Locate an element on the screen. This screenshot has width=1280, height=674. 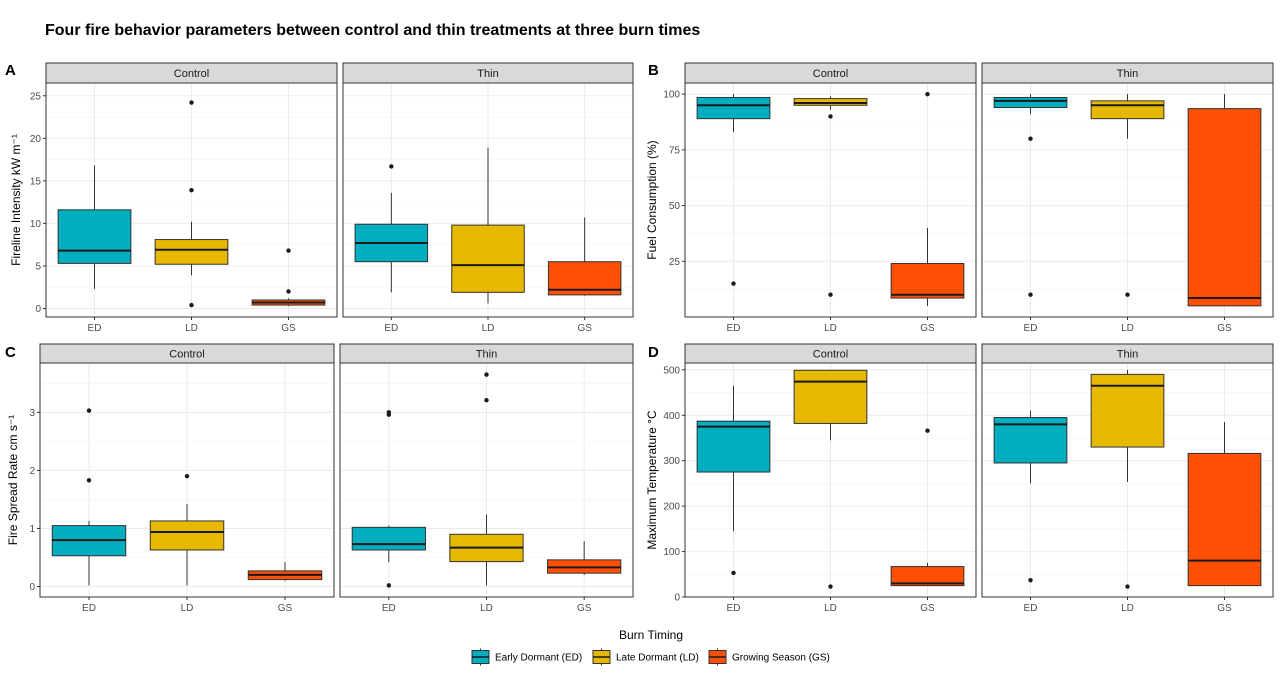
y-tick-label: 200 is located at coordinates (671, 507).